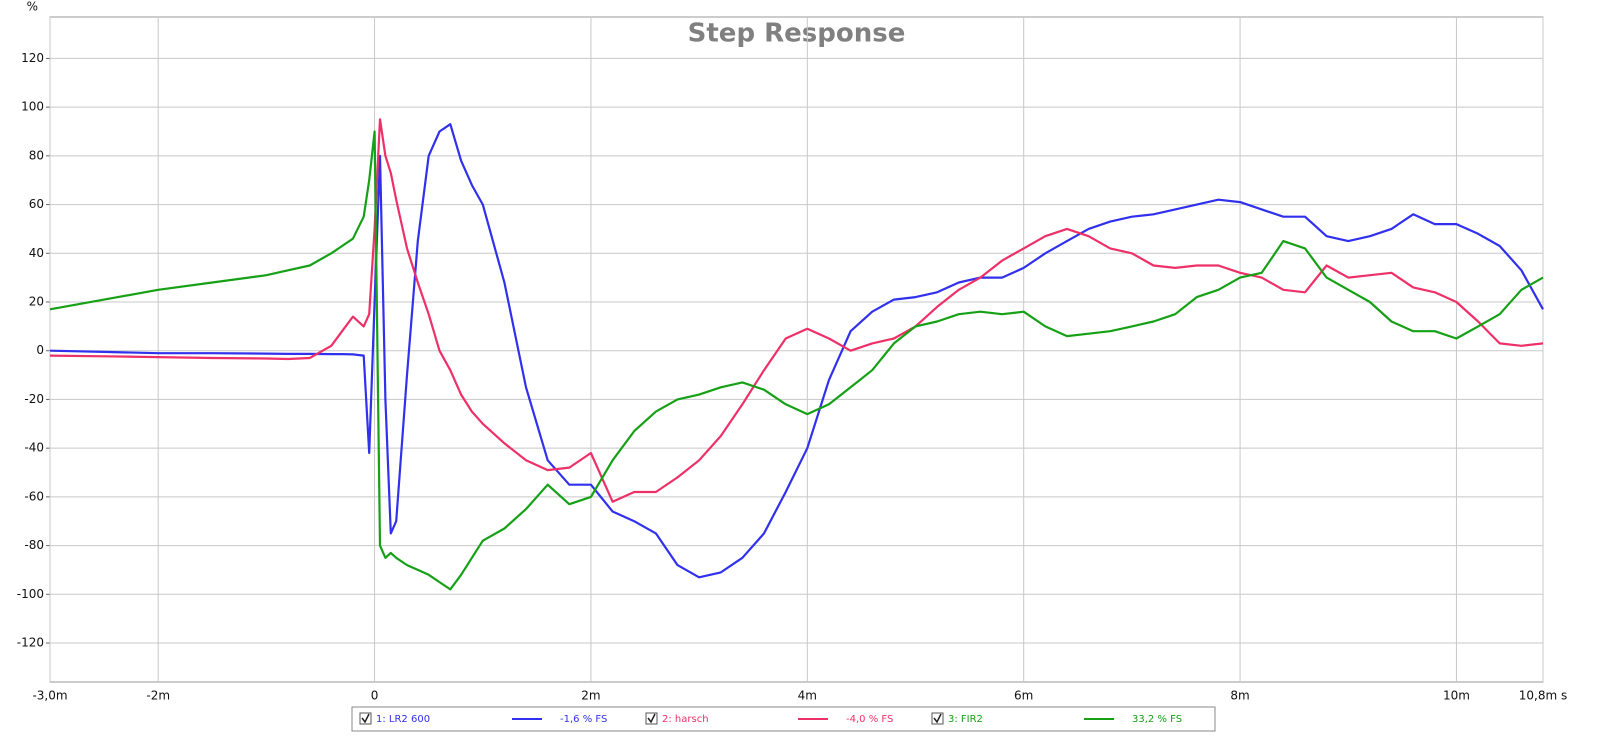  What do you see at coordinates (40, 350) in the screenshot?
I see `y-tick-label: 0` at bounding box center [40, 350].